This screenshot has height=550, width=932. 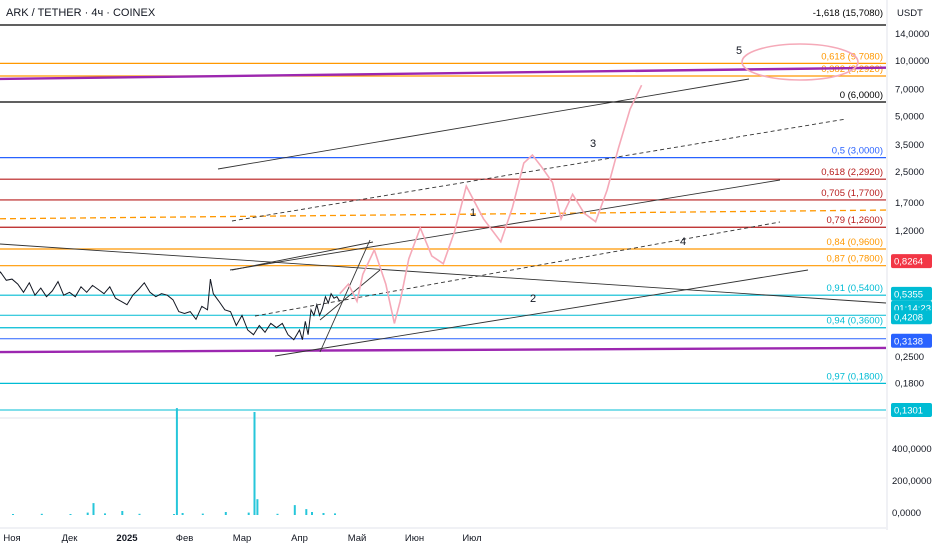 What do you see at coordinates (909, 117) in the screenshot?
I see `y-tick-label: 5,0000` at bounding box center [909, 117].